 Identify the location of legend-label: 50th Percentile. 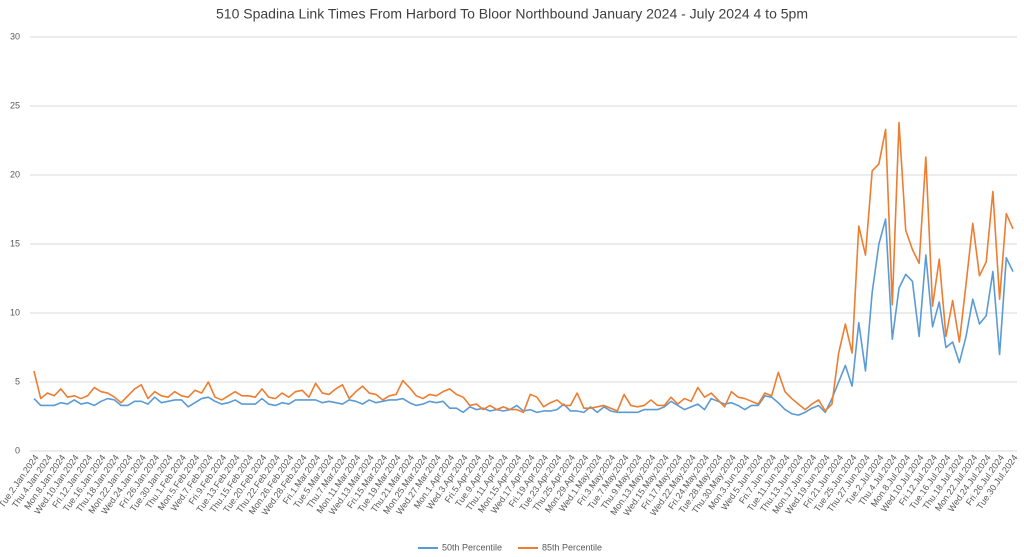
(472, 547).